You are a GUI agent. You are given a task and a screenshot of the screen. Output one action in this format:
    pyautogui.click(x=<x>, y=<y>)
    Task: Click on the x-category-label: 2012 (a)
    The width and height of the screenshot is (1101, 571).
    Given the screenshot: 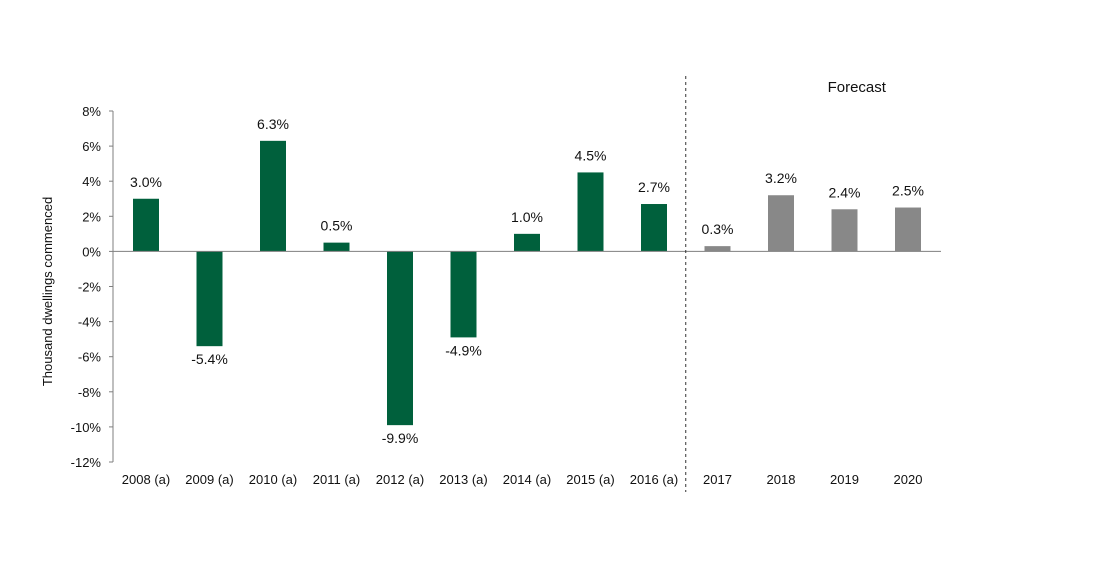 What is the action you would take?
    pyautogui.click(x=400, y=479)
    